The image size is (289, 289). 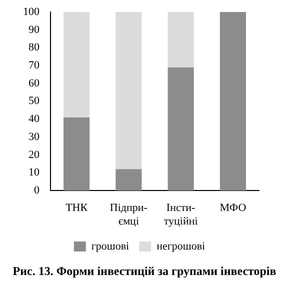 What do you see at coordinates (181, 246) in the screenshot?
I see `legend-label: негрошові` at bounding box center [181, 246].